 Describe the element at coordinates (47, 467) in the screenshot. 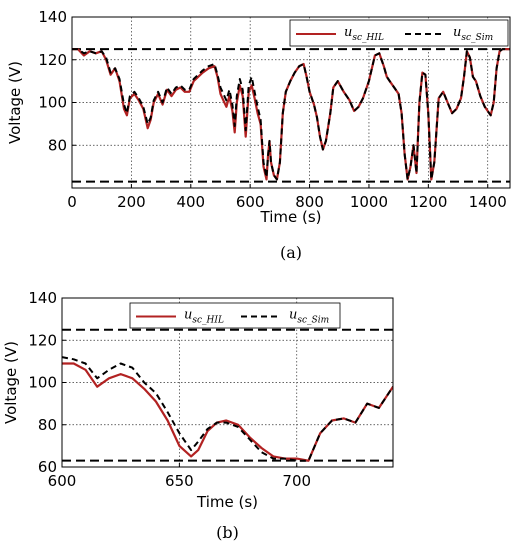

I see `y-tick-label: 60` at that location.